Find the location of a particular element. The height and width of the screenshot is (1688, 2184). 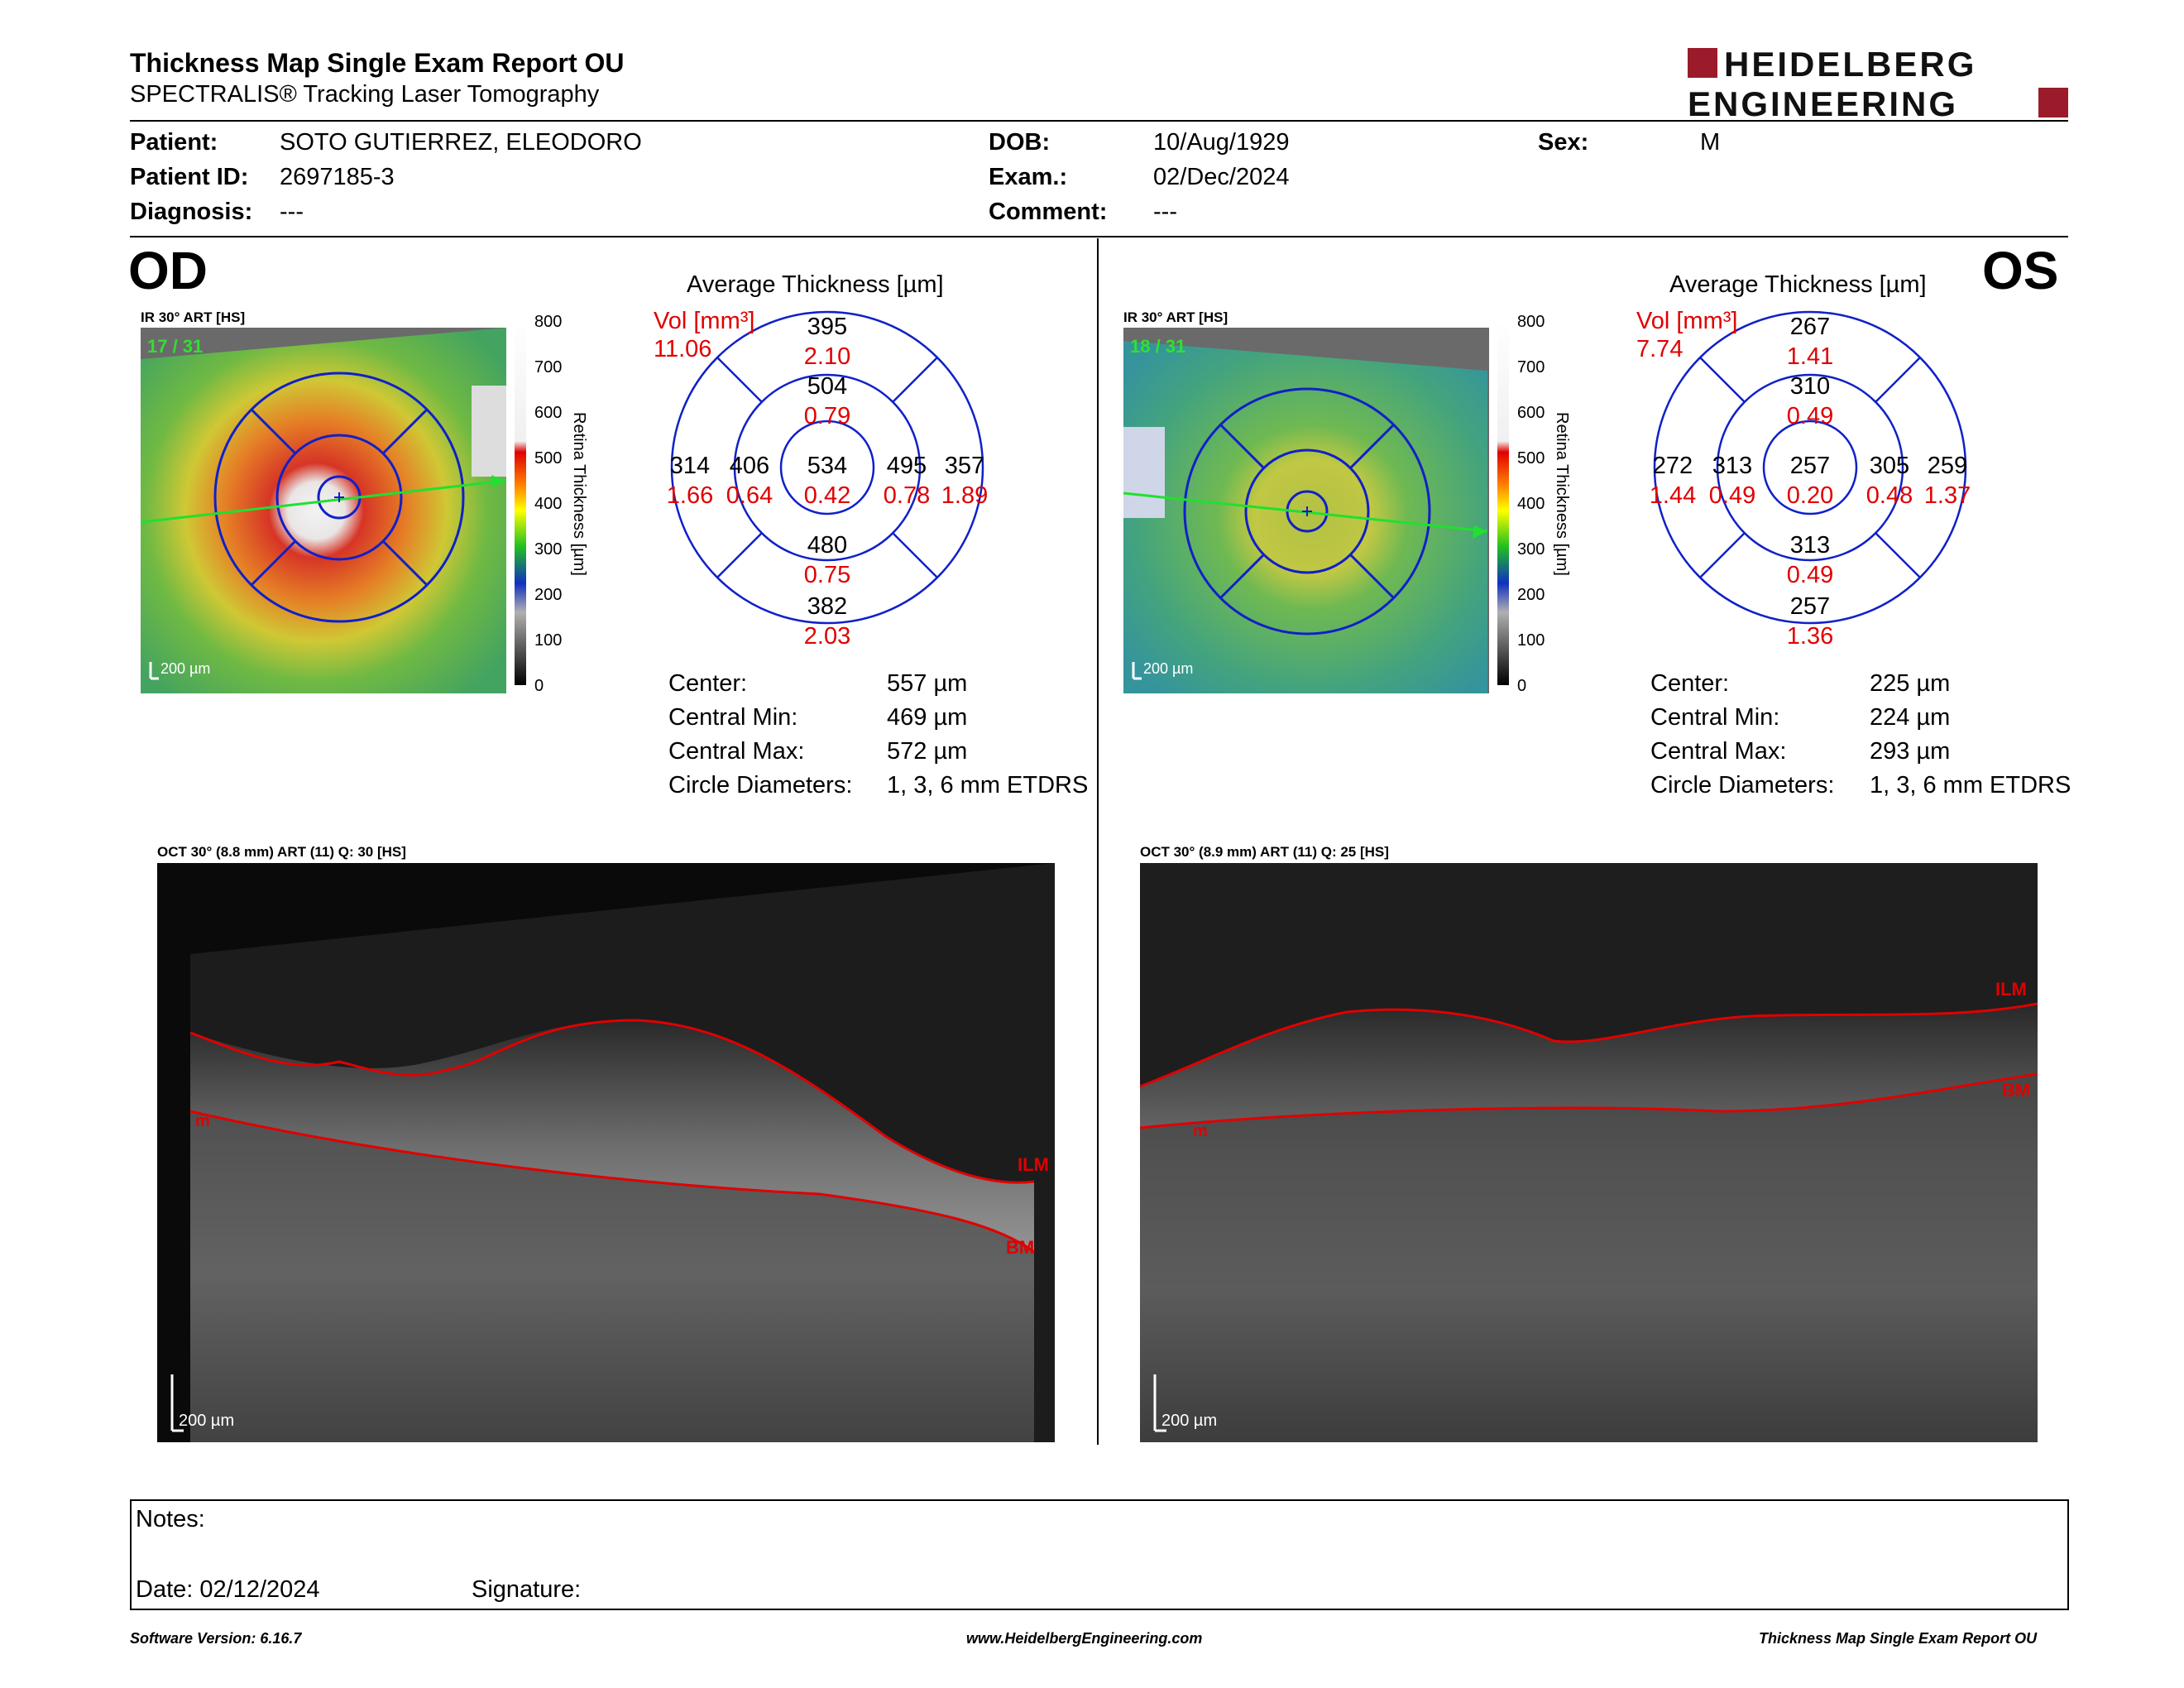

od-outer-inf-thickness: 382 is located at coordinates (827, 606).